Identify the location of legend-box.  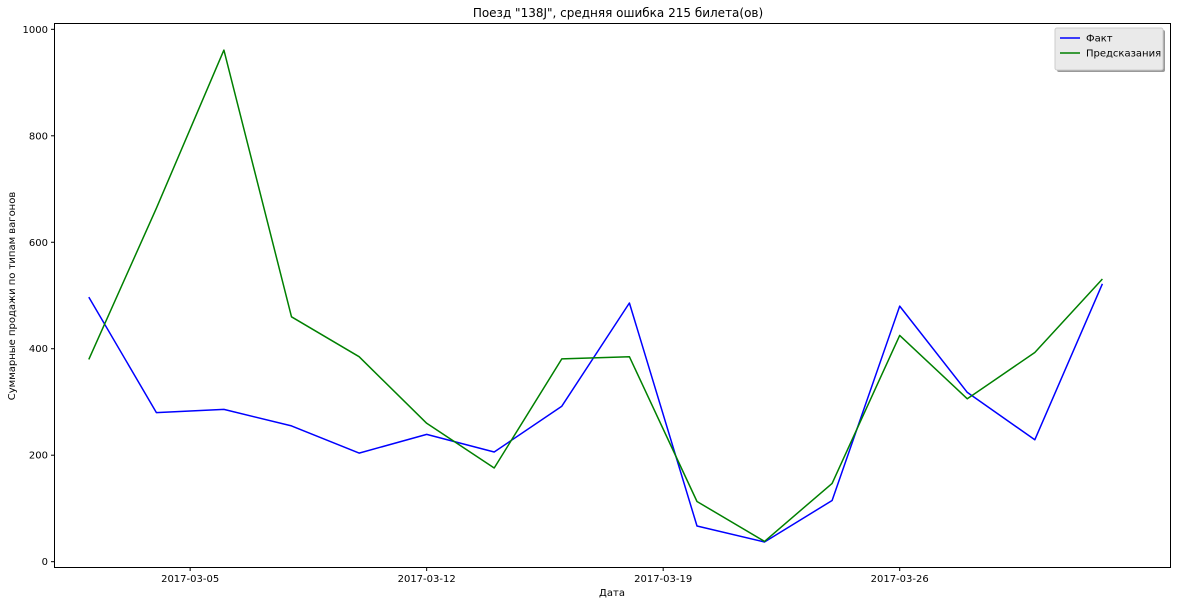
(1109, 49).